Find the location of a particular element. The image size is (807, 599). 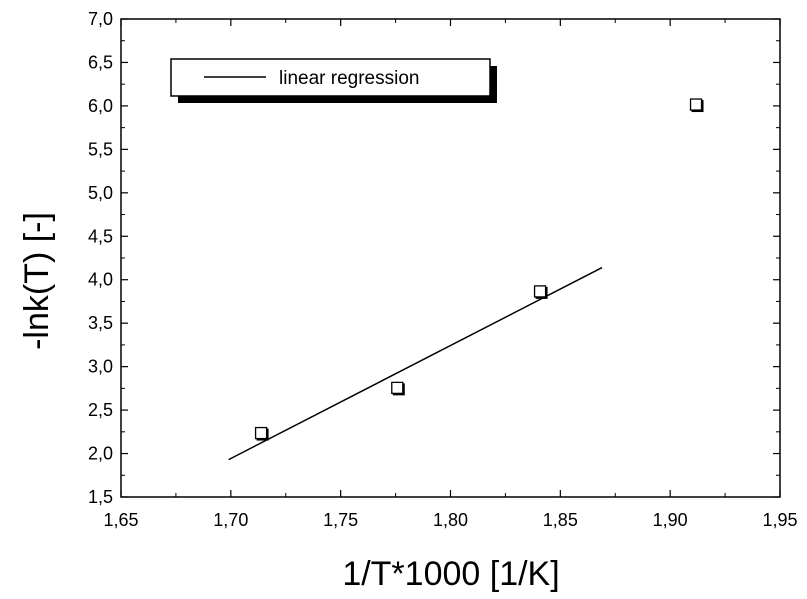

y-tick-label: 2,5 is located at coordinates (100, 410).